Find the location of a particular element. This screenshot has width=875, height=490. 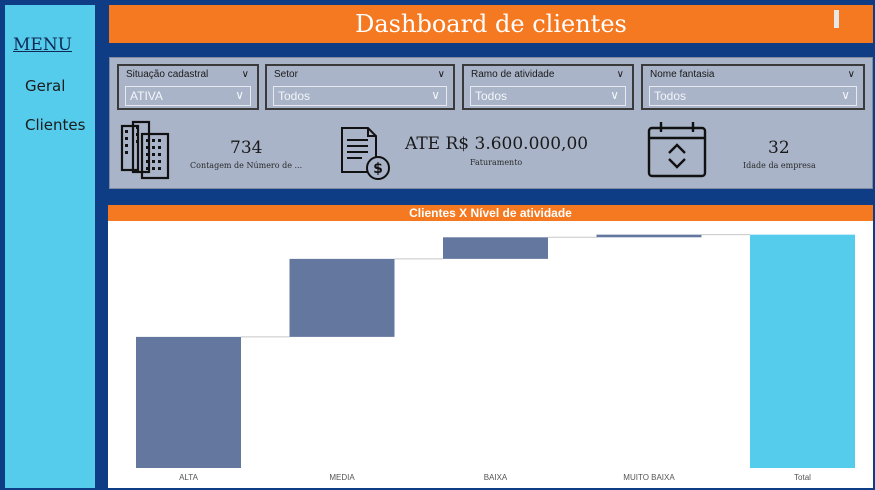

slicer-value: ATIVA is located at coordinates (146, 96).